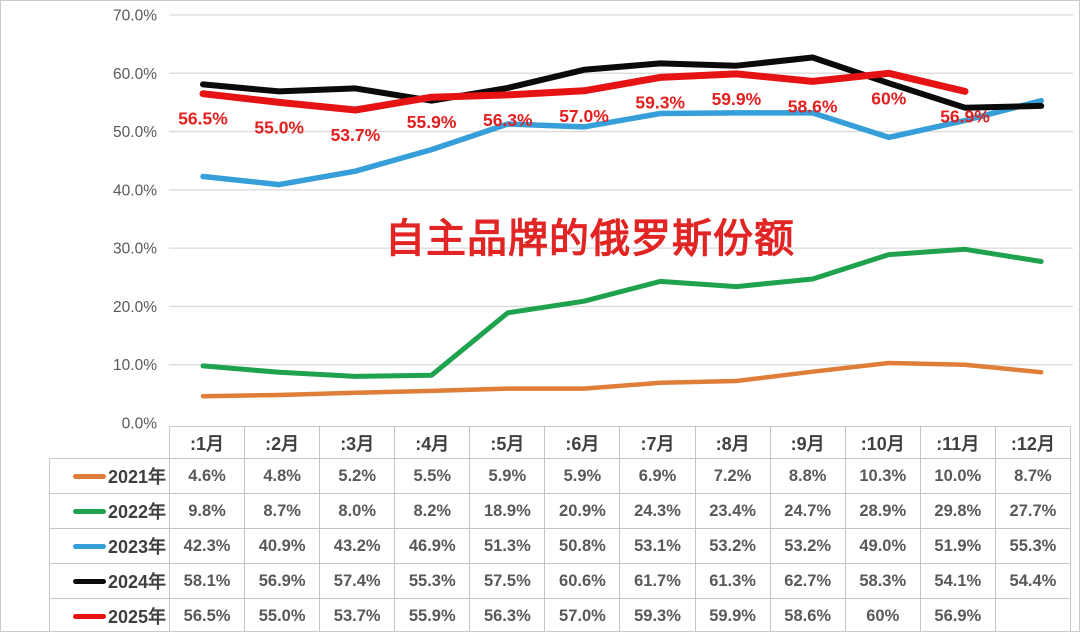 The width and height of the screenshot is (1080, 632). What do you see at coordinates (957, 511) in the screenshot?
I see `value-cell: 29.8%` at bounding box center [957, 511].